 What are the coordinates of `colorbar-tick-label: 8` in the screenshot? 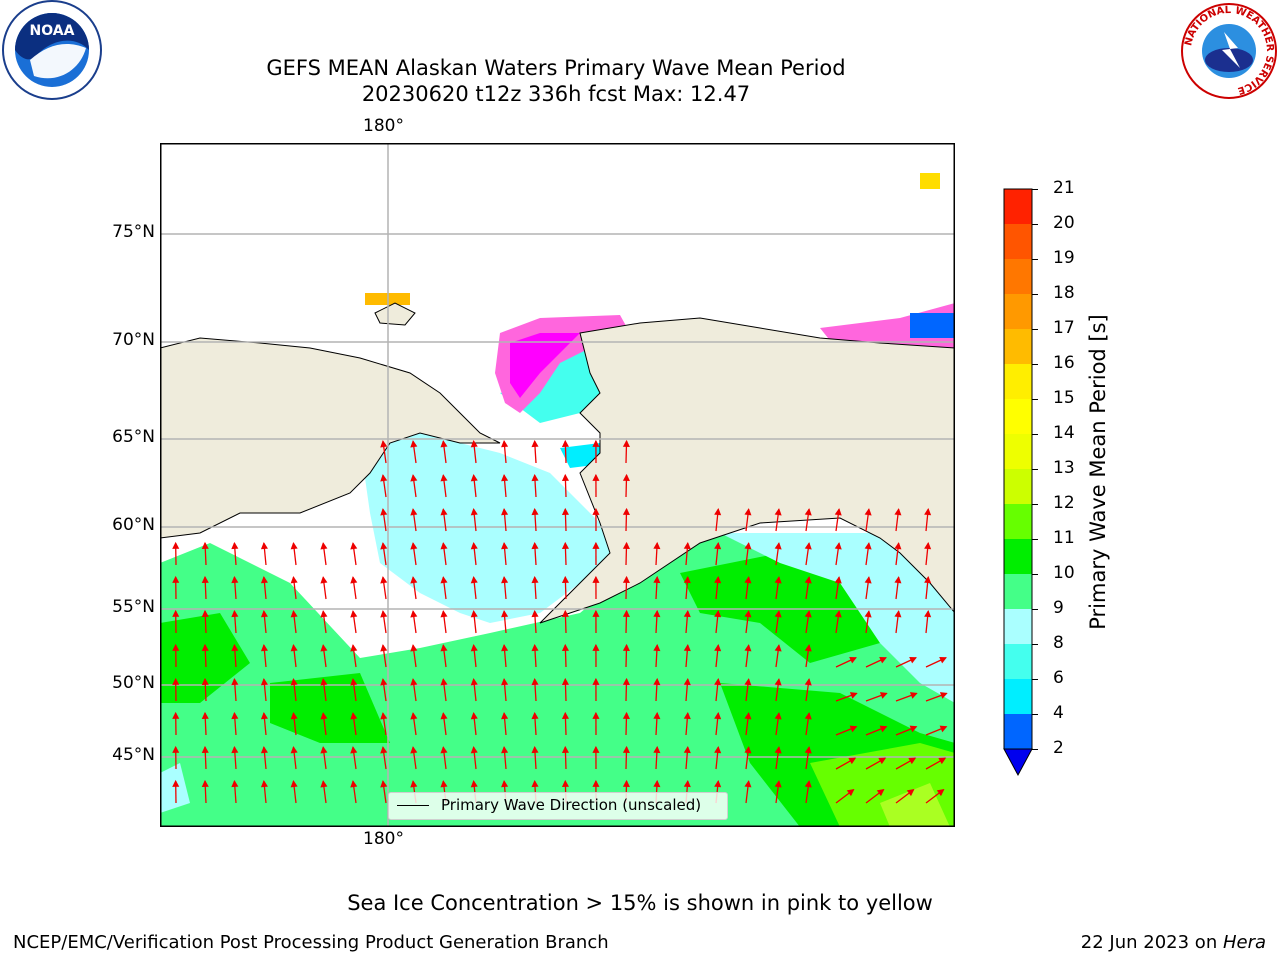 It's located at (1058, 643).